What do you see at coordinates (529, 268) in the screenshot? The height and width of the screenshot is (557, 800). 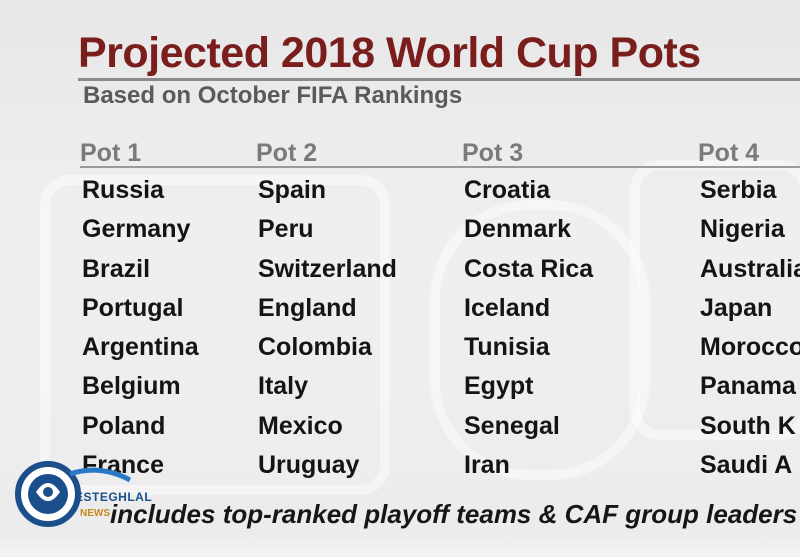 I see `team-name: Costa Rica` at bounding box center [529, 268].